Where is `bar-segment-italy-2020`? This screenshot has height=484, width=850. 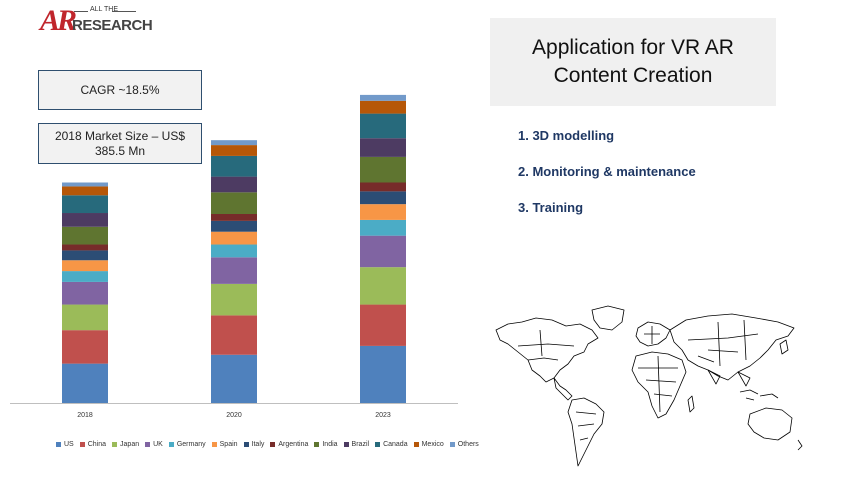 bar-segment-italy-2020 is located at coordinates (234, 226).